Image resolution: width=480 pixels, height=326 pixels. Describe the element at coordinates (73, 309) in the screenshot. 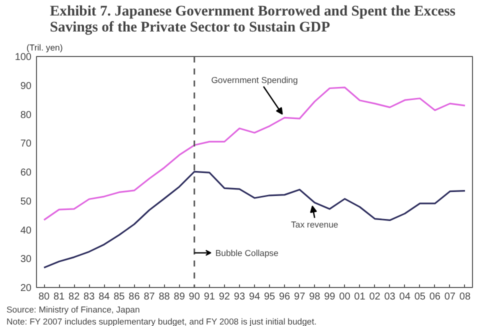

I see `source-note: Source: Ministry of Finance, Japan` at that location.